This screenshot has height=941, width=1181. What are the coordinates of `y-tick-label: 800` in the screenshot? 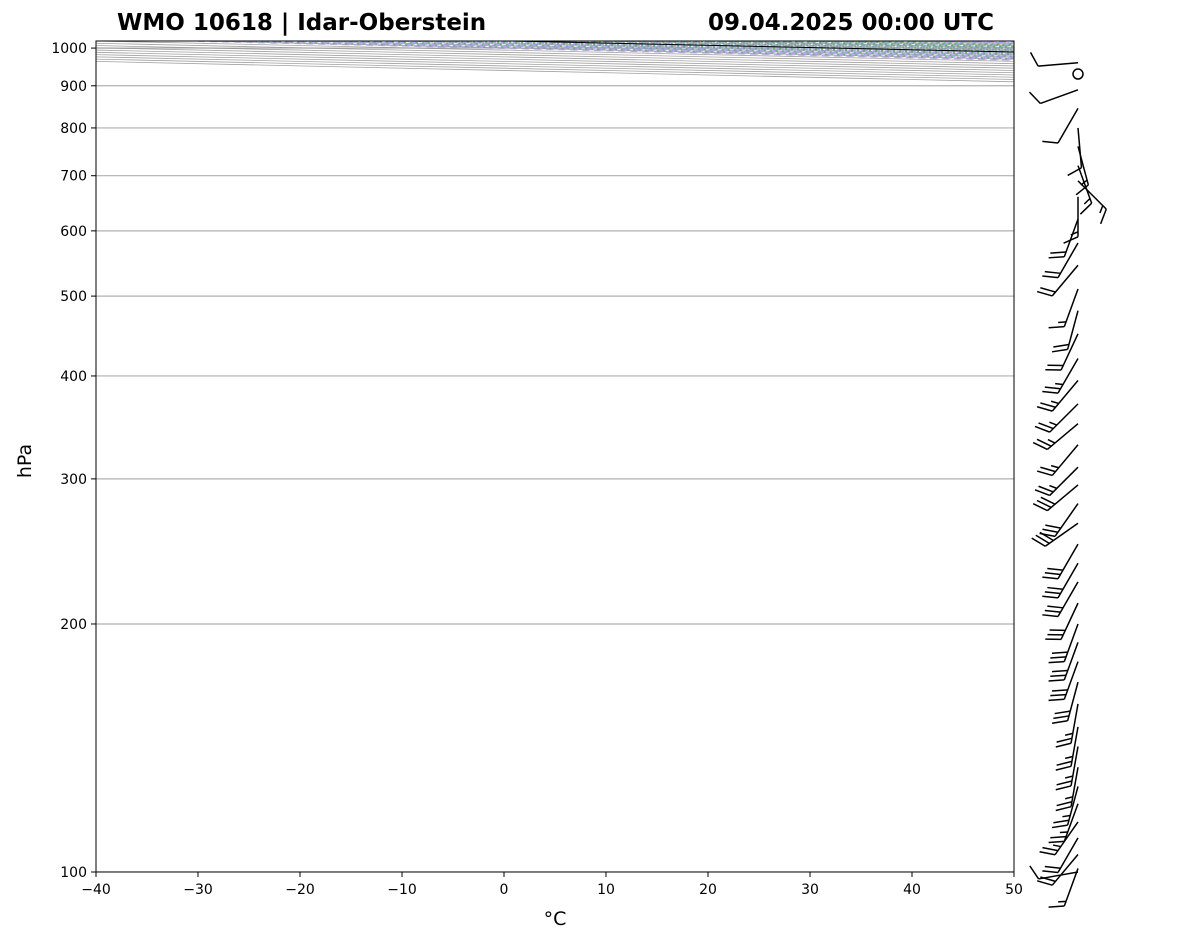 It's located at (73, 129).